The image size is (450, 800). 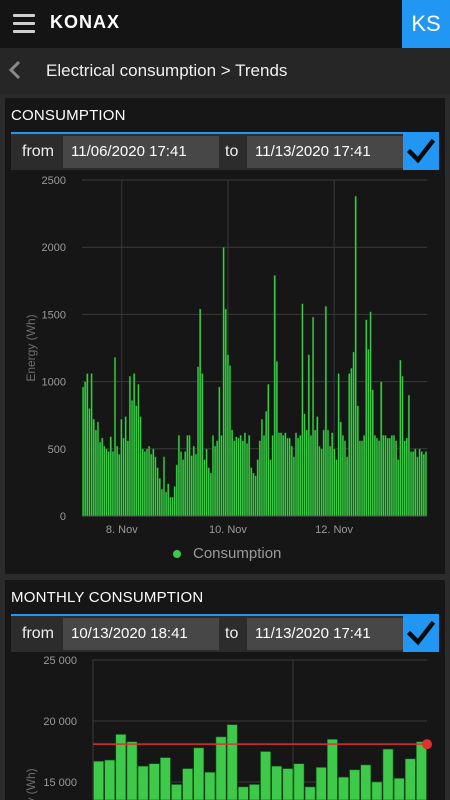 I want to click on y-tick-label: 500, so click(x=57, y=450).